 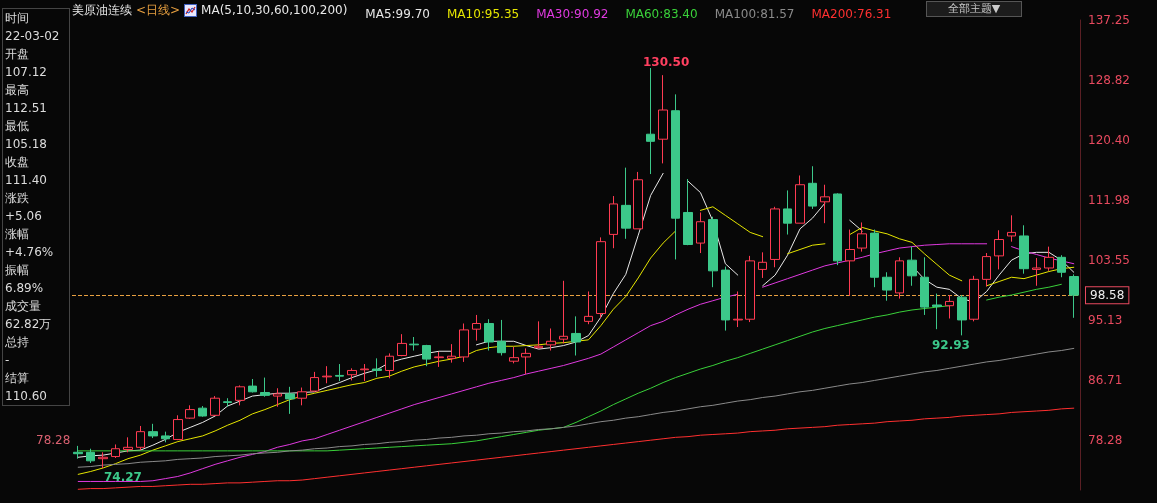 What do you see at coordinates (23, 306) in the screenshot?
I see `text: 成交量` at bounding box center [23, 306].